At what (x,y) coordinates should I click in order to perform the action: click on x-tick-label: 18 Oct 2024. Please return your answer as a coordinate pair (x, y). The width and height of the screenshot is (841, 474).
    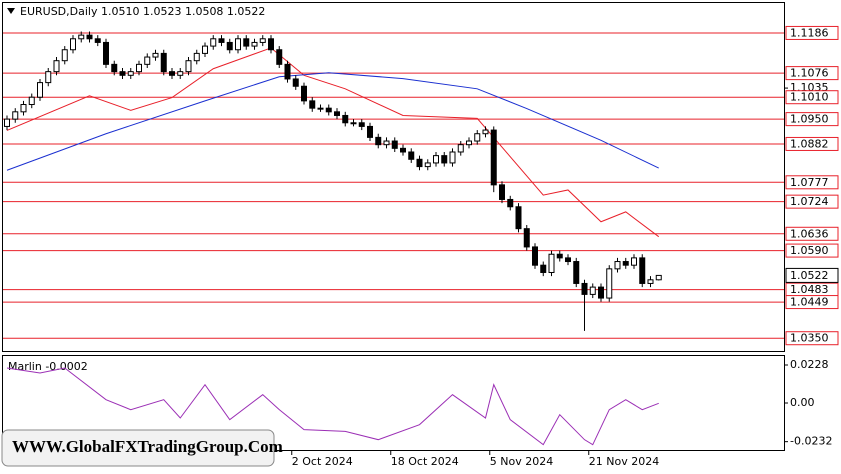
    Looking at the image, I should click on (425, 461).